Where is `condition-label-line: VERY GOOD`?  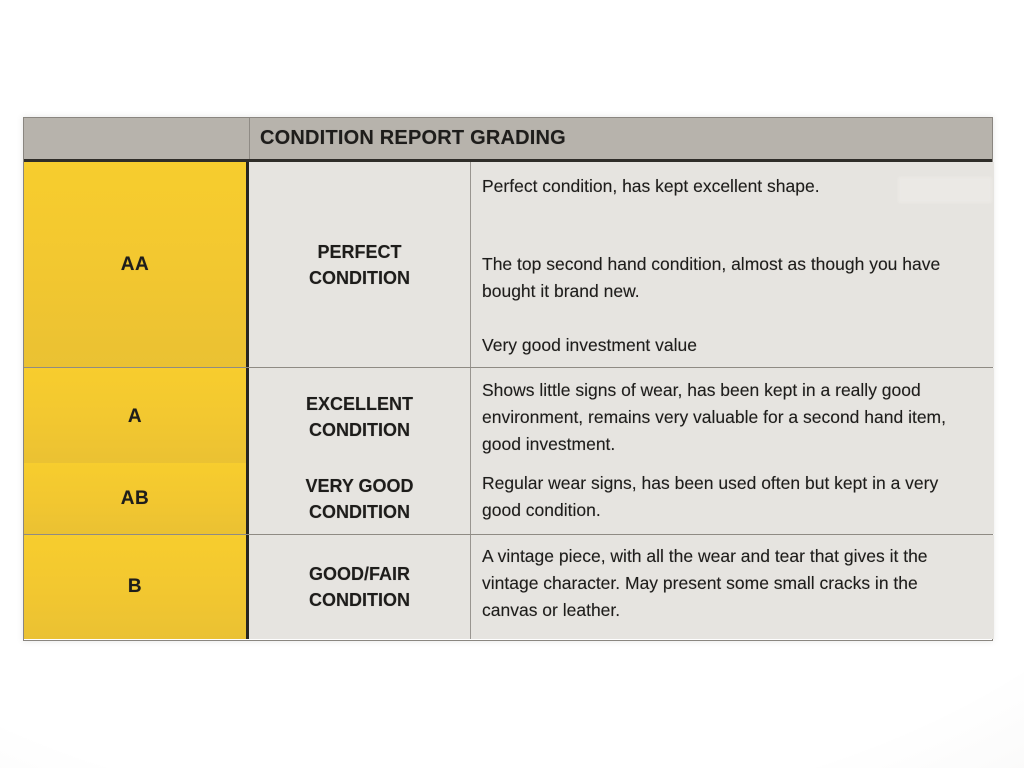 condition-label-line: VERY GOOD is located at coordinates (359, 485).